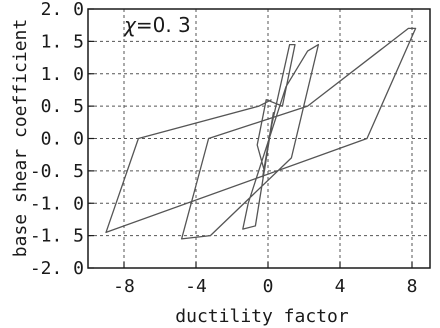  Describe the element at coordinates (57, 268) in the screenshot. I see `y-tick-label: -2. 0` at that location.